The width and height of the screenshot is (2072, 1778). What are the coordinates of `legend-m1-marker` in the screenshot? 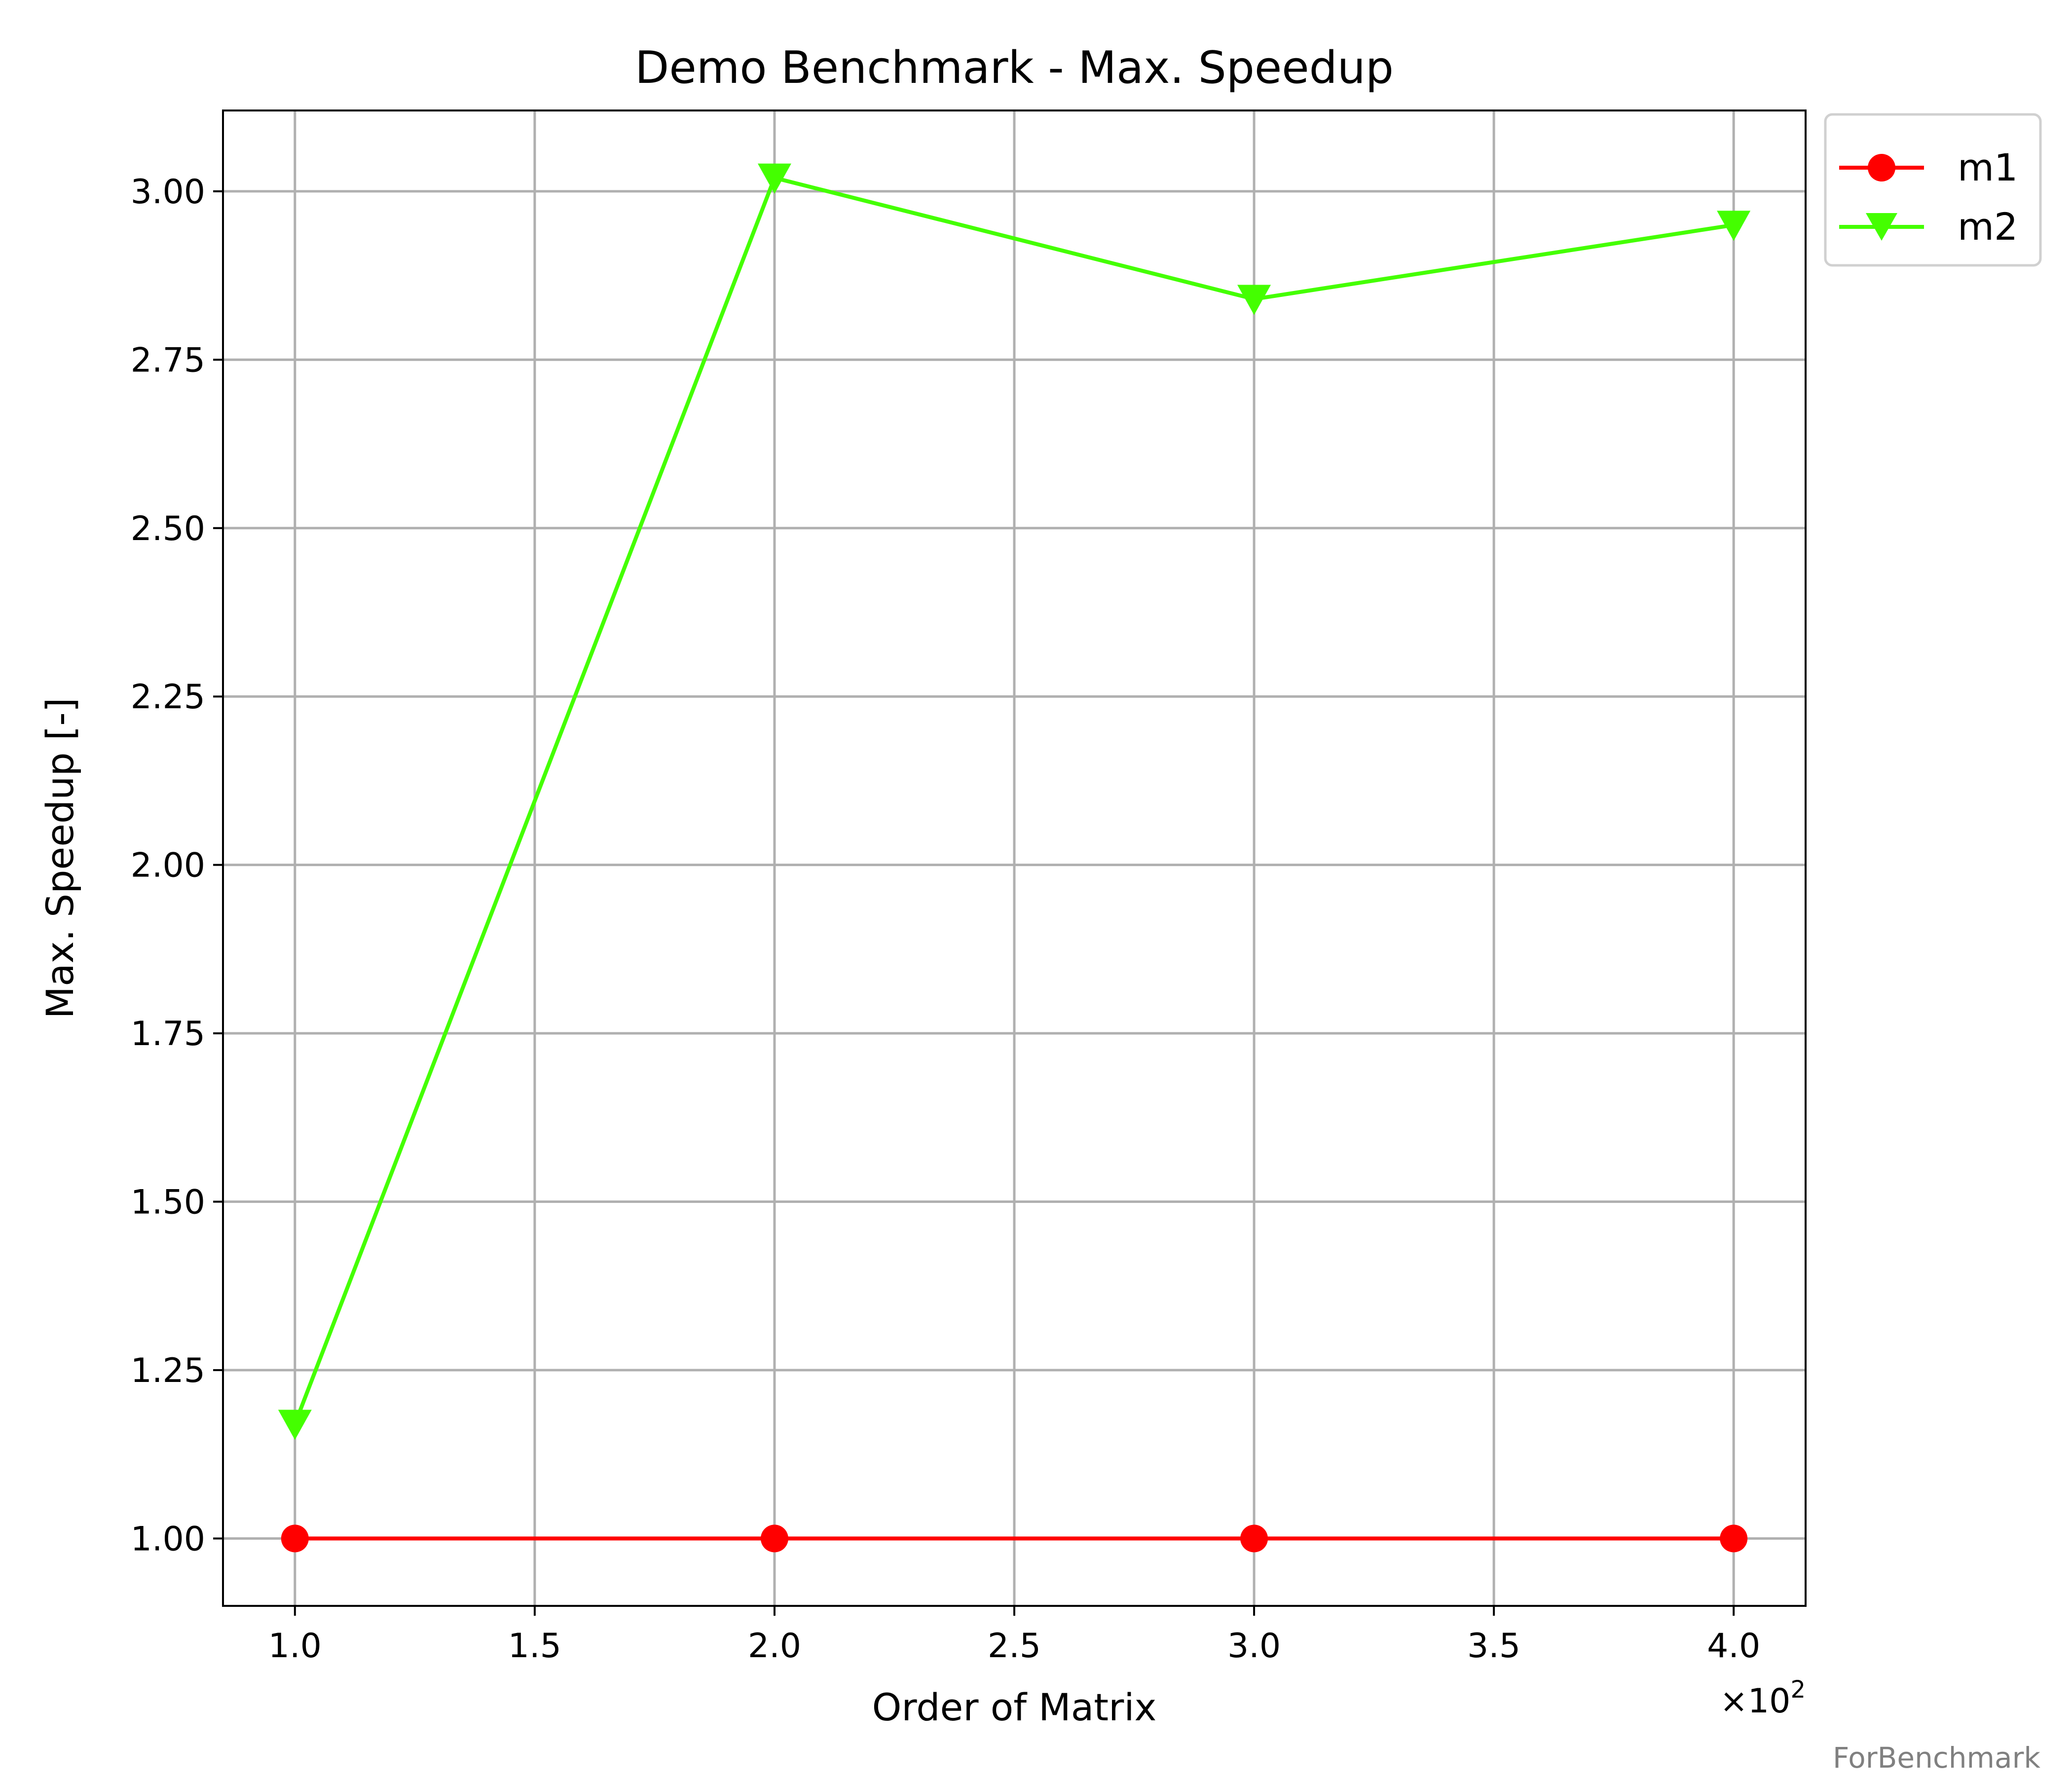 It's located at (1882, 167).